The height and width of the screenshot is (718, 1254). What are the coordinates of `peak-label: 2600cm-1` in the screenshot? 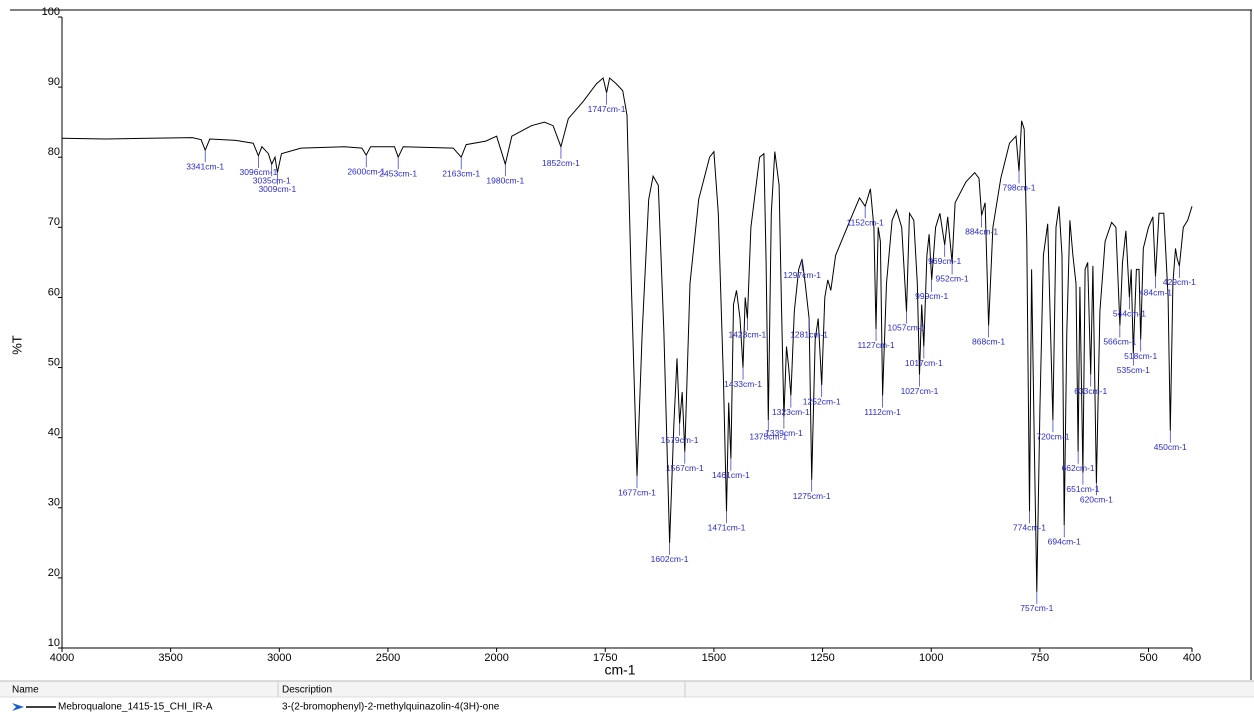 It's located at (366, 171).